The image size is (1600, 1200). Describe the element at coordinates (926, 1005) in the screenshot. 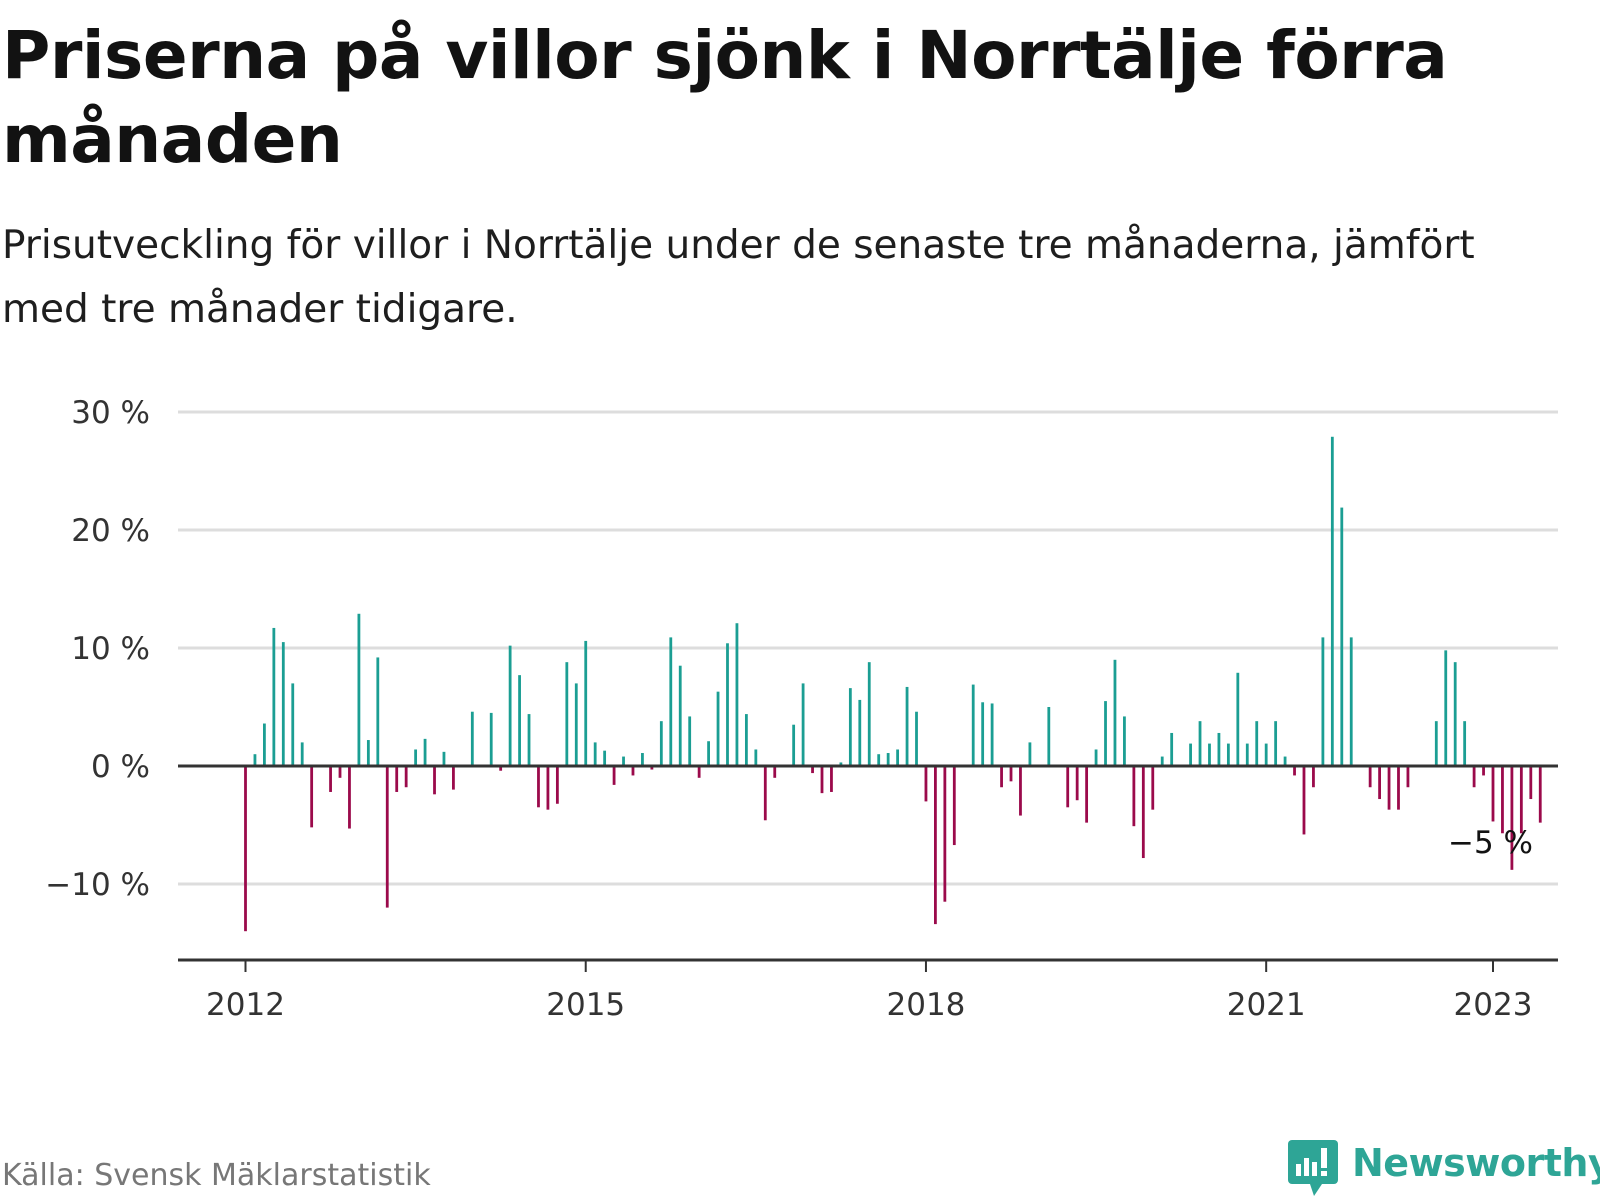

I see `x-tick-label: 2018` at that location.